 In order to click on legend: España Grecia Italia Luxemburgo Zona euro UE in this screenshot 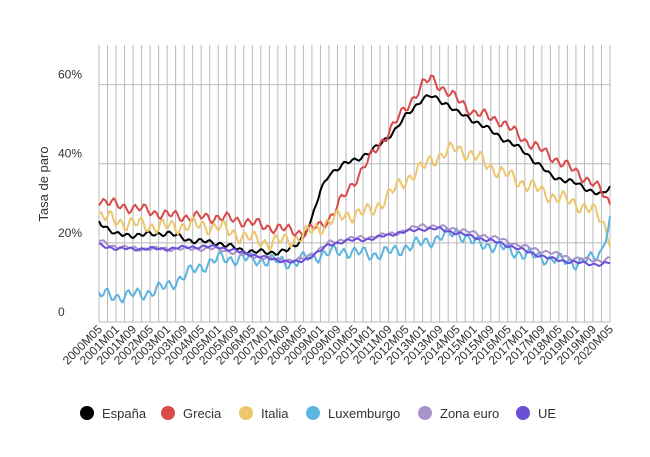, I will do `click(318, 413)`.